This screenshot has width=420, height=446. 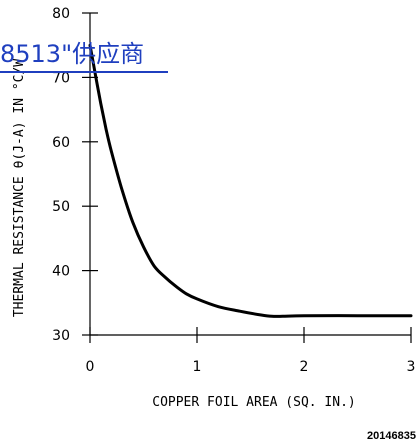 I want to click on y-tick-label: 70, so click(x=61, y=78).